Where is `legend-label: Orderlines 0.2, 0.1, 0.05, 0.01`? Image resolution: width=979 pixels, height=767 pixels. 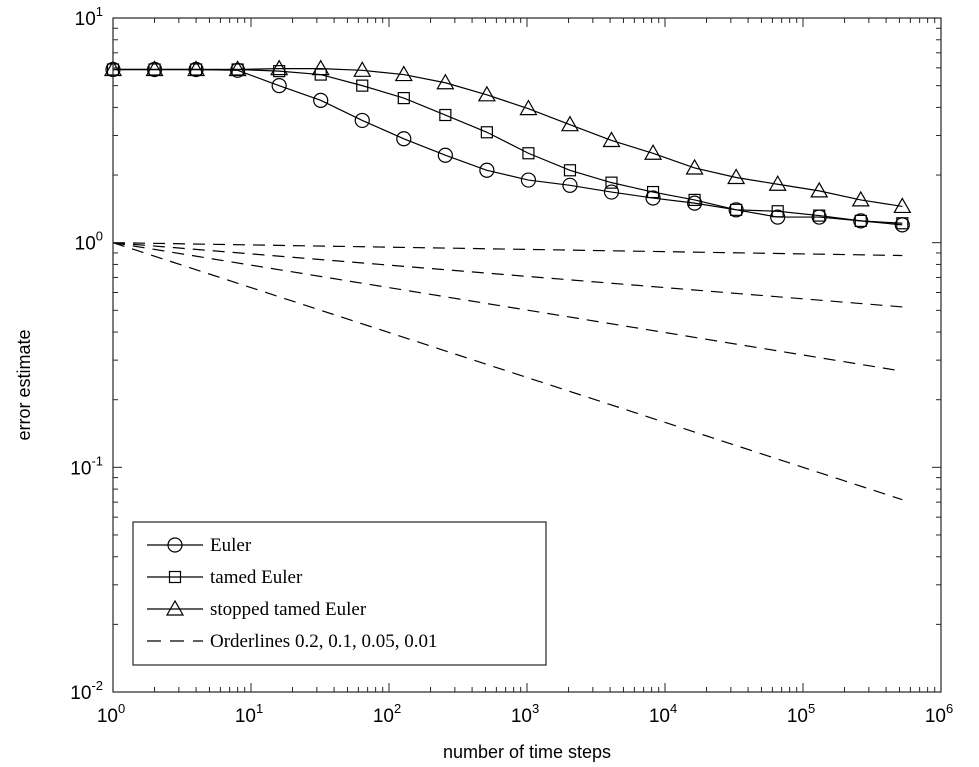
legend-label: Orderlines 0.2, 0.1, 0.05, 0.01 is located at coordinates (323, 641).